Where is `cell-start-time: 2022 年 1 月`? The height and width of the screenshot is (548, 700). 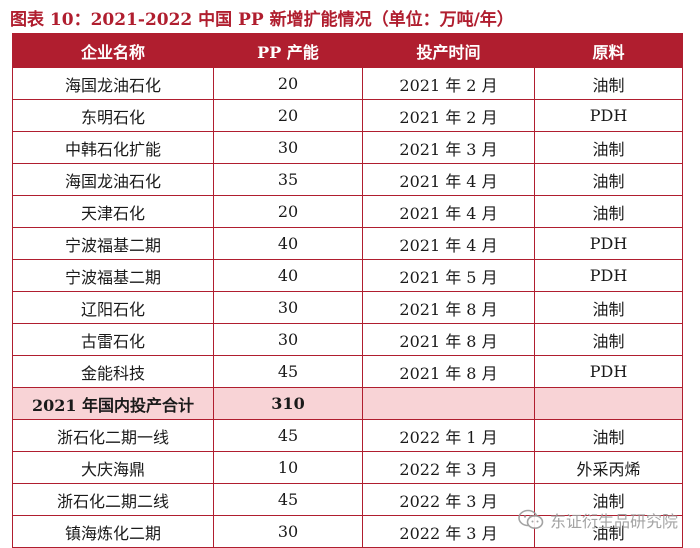
cell-start-time: 2022 年 1 月 is located at coordinates (448, 435).